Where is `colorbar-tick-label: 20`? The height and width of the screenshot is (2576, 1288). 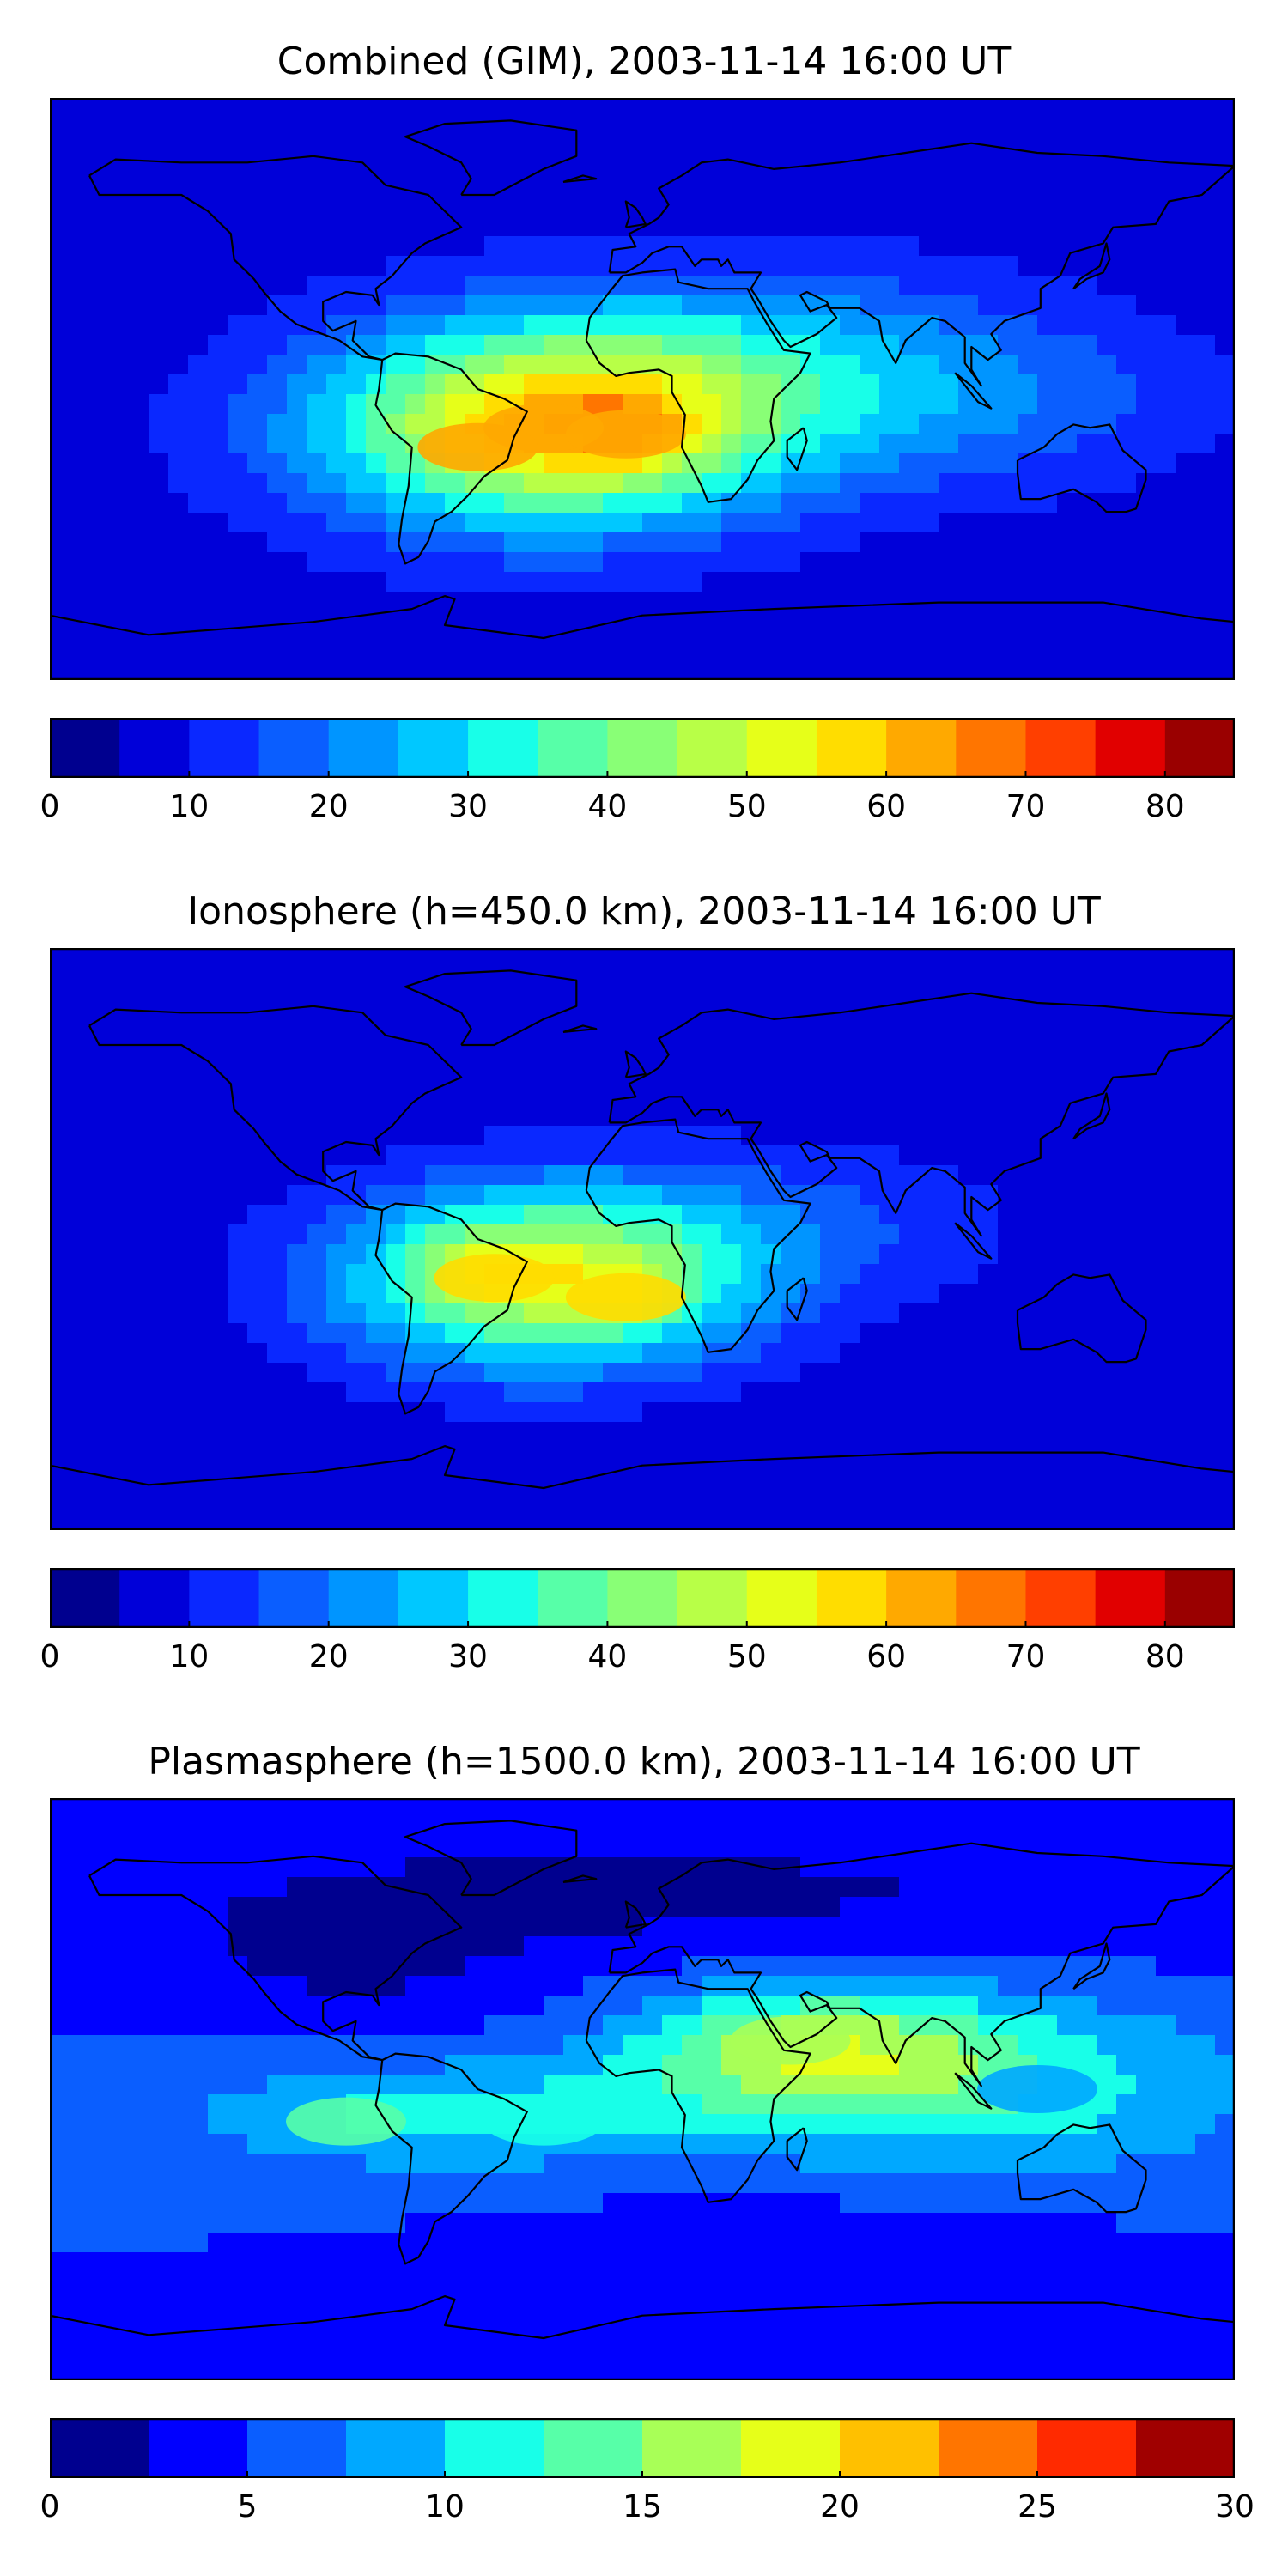 colorbar-tick-label: 20 is located at coordinates (328, 806).